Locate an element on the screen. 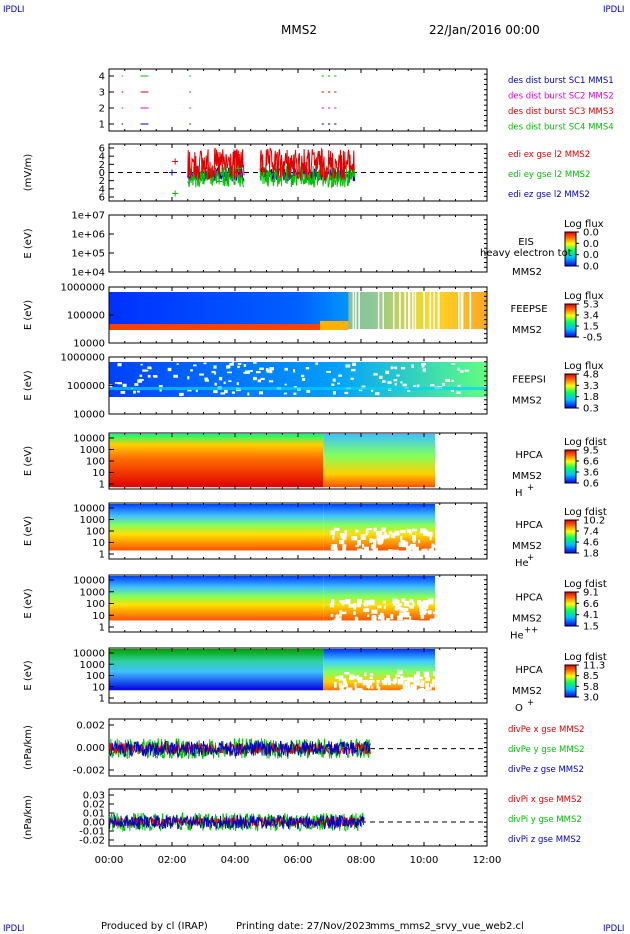 The height and width of the screenshot is (934, 630). x-tick-label: 08:00 is located at coordinates (361, 860).